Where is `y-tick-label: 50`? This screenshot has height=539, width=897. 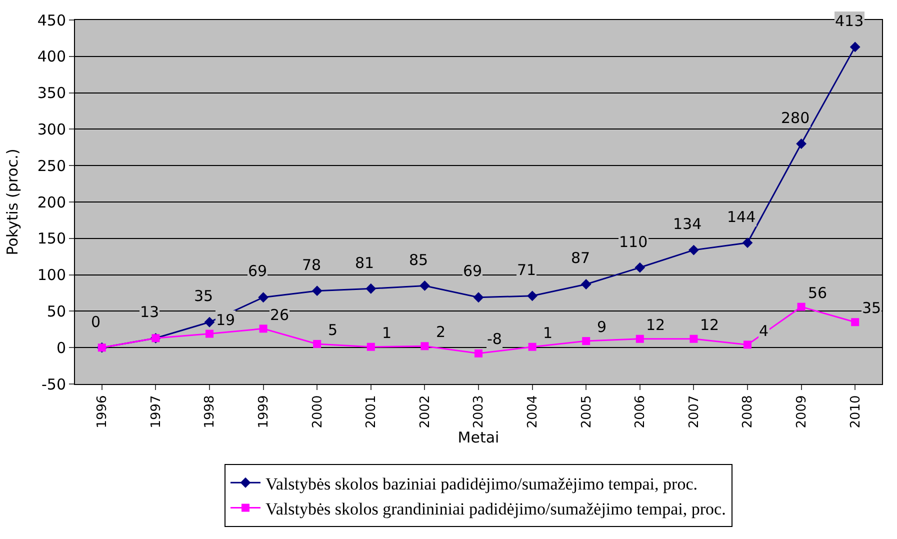 y-tick-label: 50 is located at coordinates (56, 311).